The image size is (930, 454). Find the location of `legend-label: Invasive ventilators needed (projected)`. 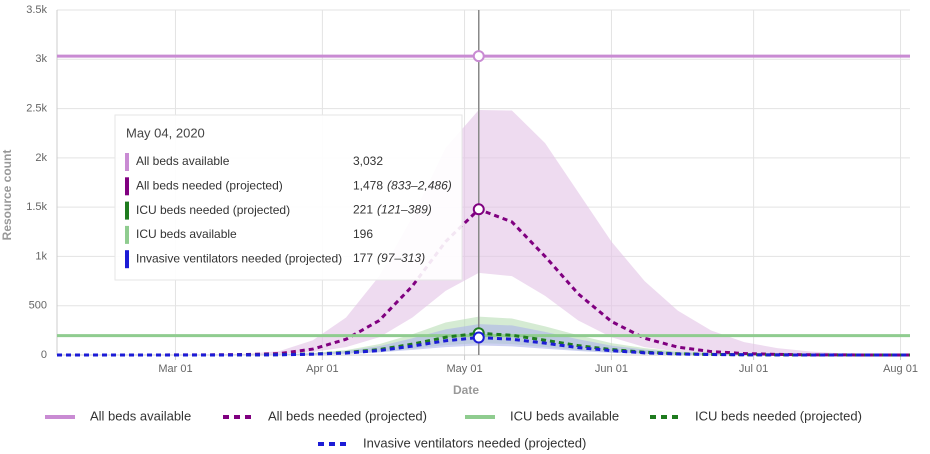

legend-label: Invasive ventilators needed (projected) is located at coordinates (474, 442).